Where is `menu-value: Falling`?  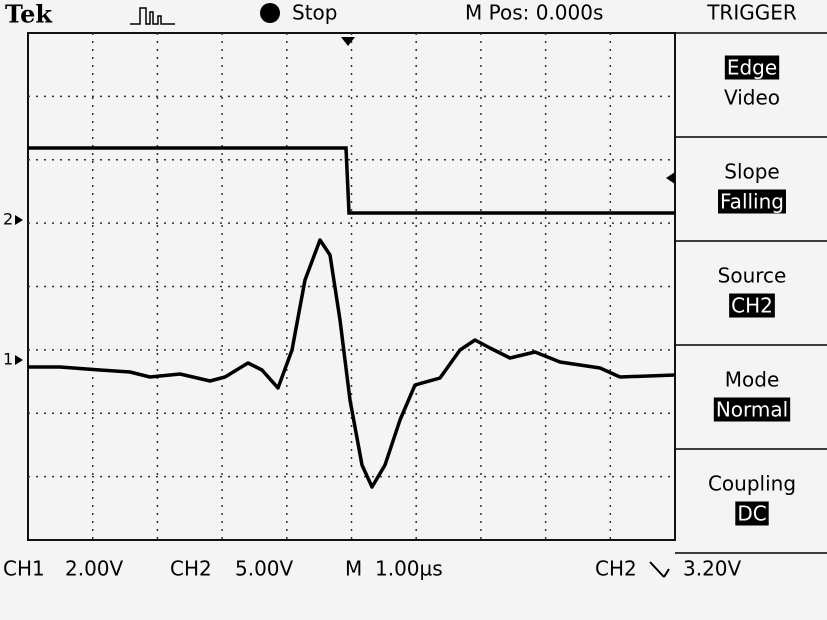
menu-value: Falling is located at coordinates (752, 202).